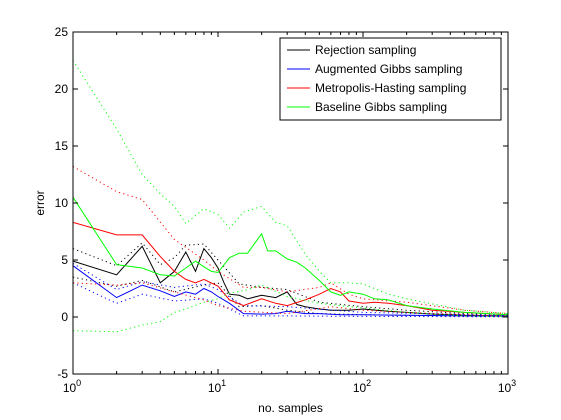  I want to click on x-tick-exponent: 0, so click(78, 383).